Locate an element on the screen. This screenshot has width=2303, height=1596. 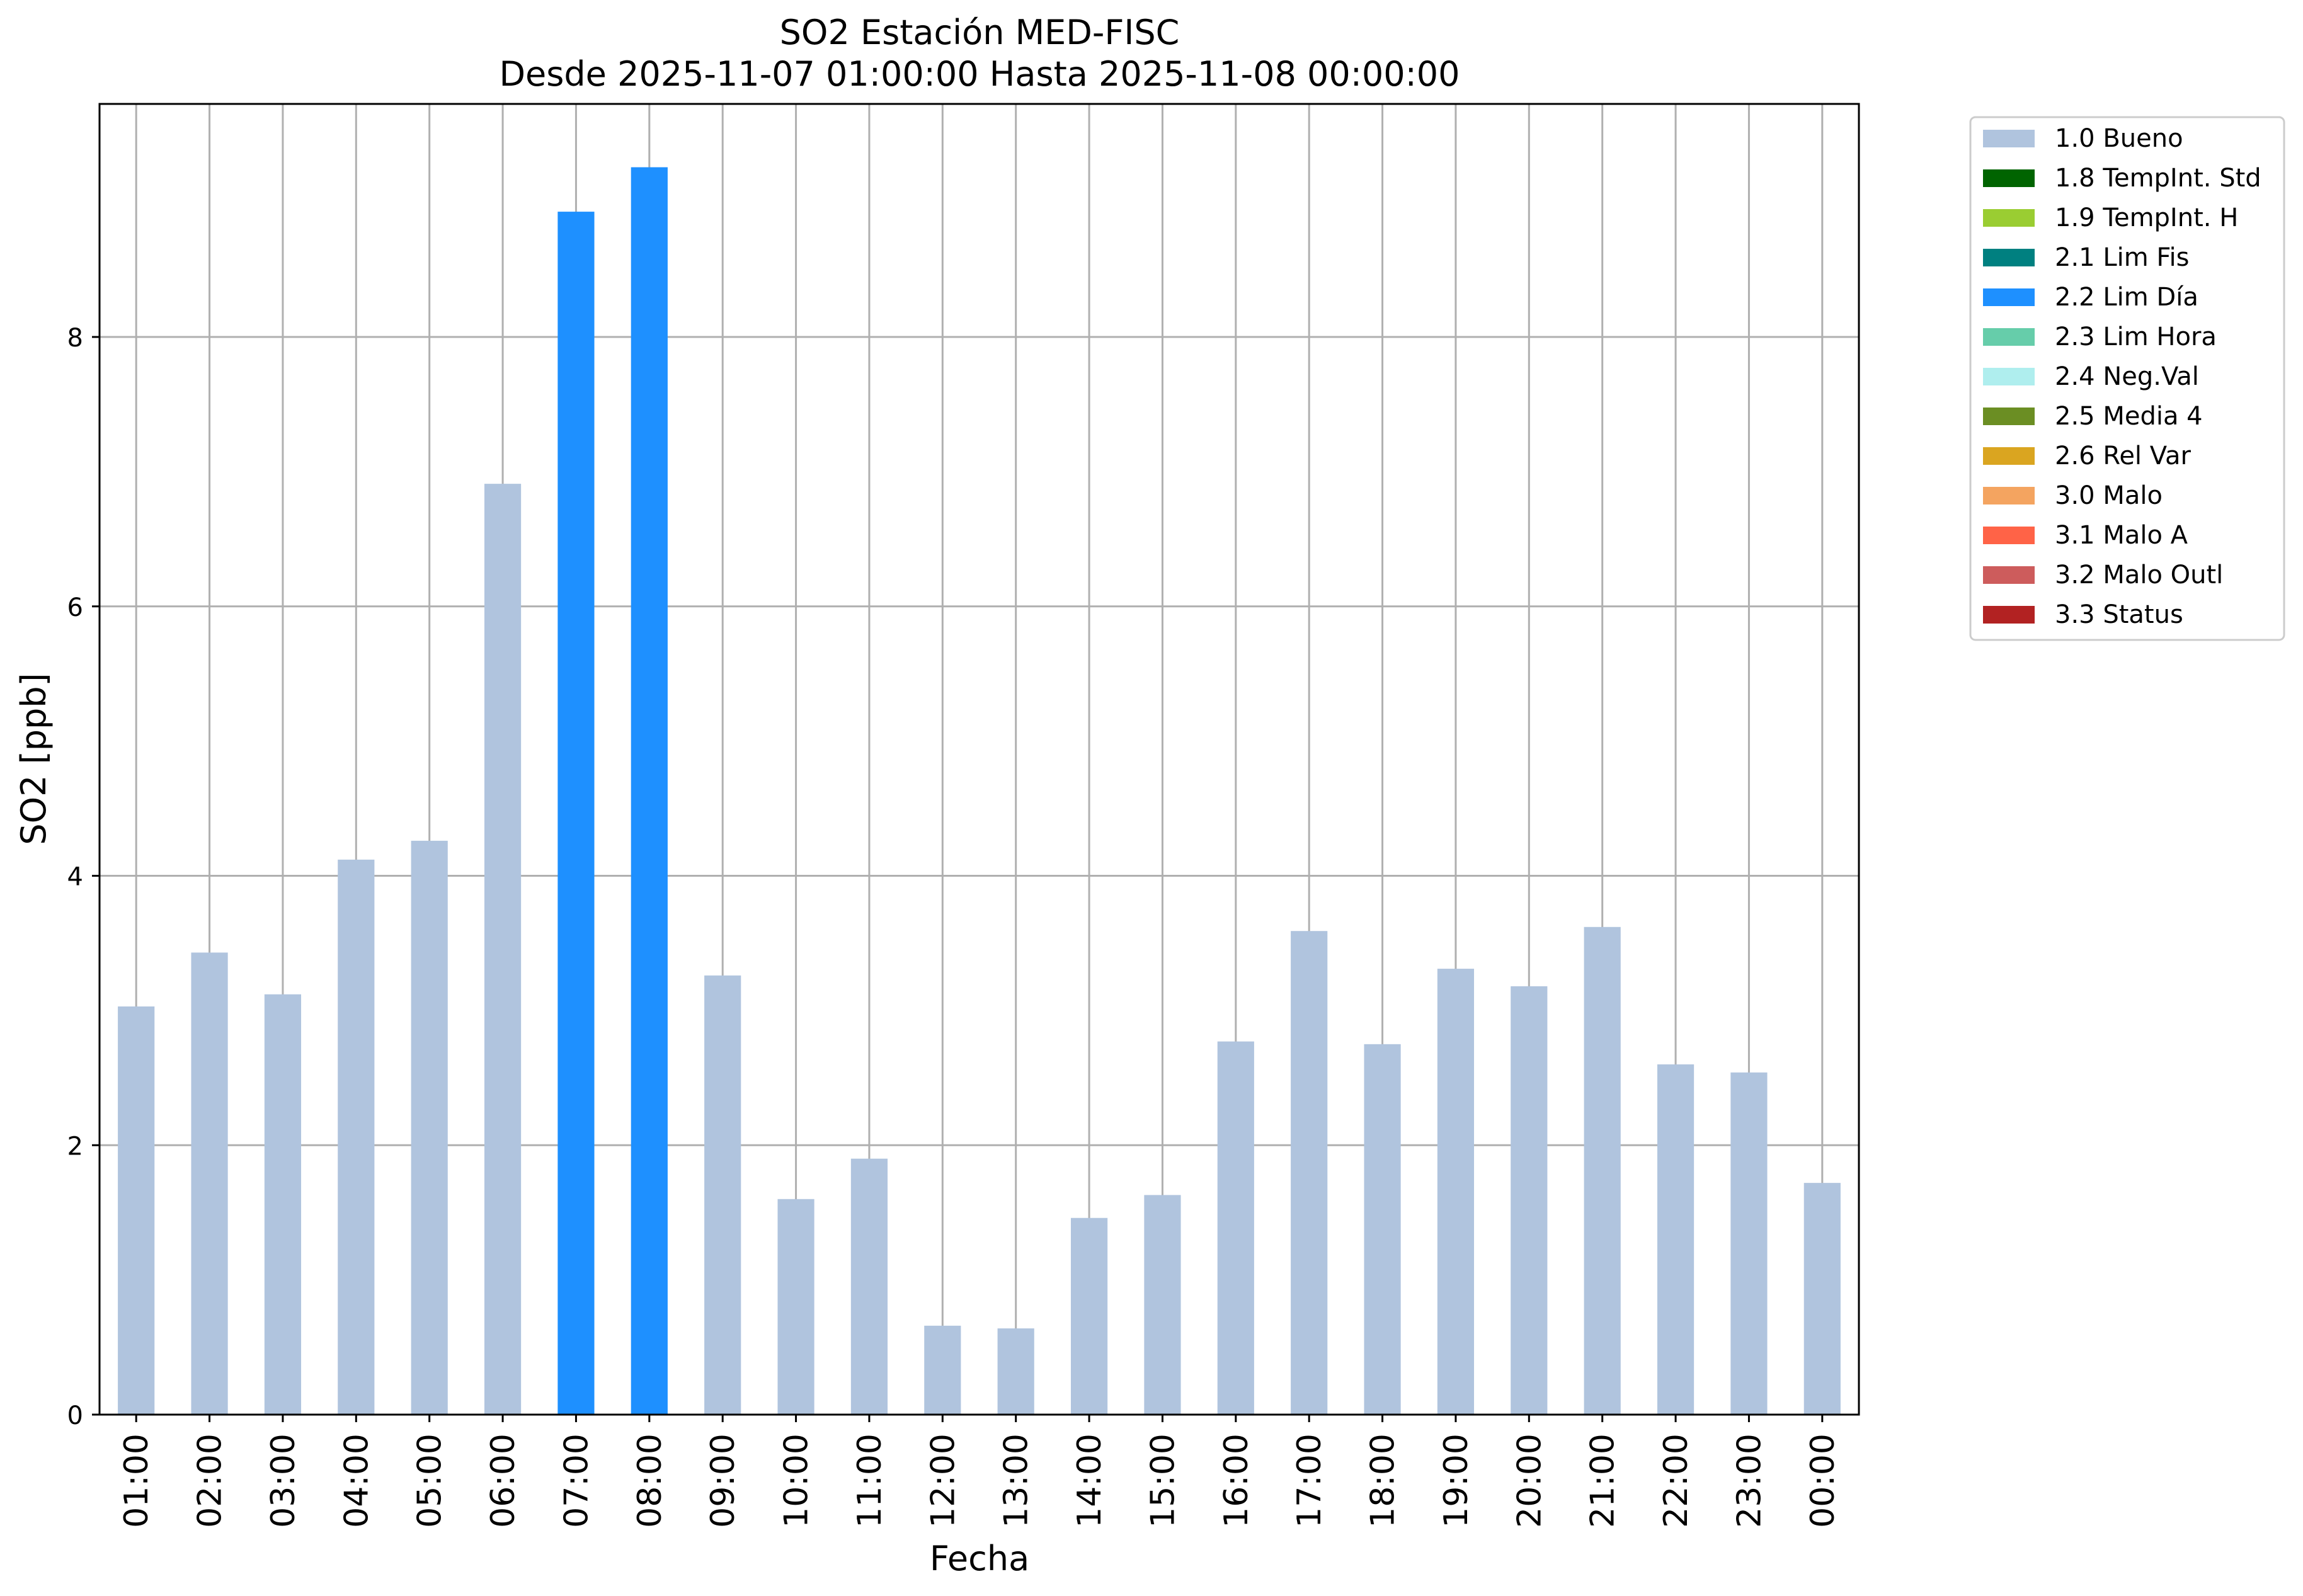
x-tick-label: 17:00 is located at coordinates (1310, 1481).